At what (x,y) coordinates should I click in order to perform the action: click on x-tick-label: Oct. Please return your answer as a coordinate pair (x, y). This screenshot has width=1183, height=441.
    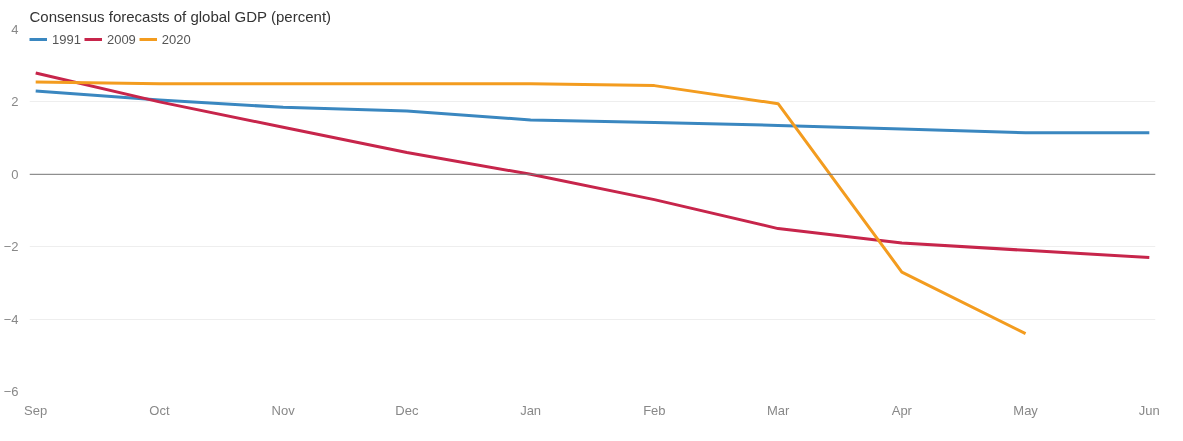
    Looking at the image, I should click on (159, 410).